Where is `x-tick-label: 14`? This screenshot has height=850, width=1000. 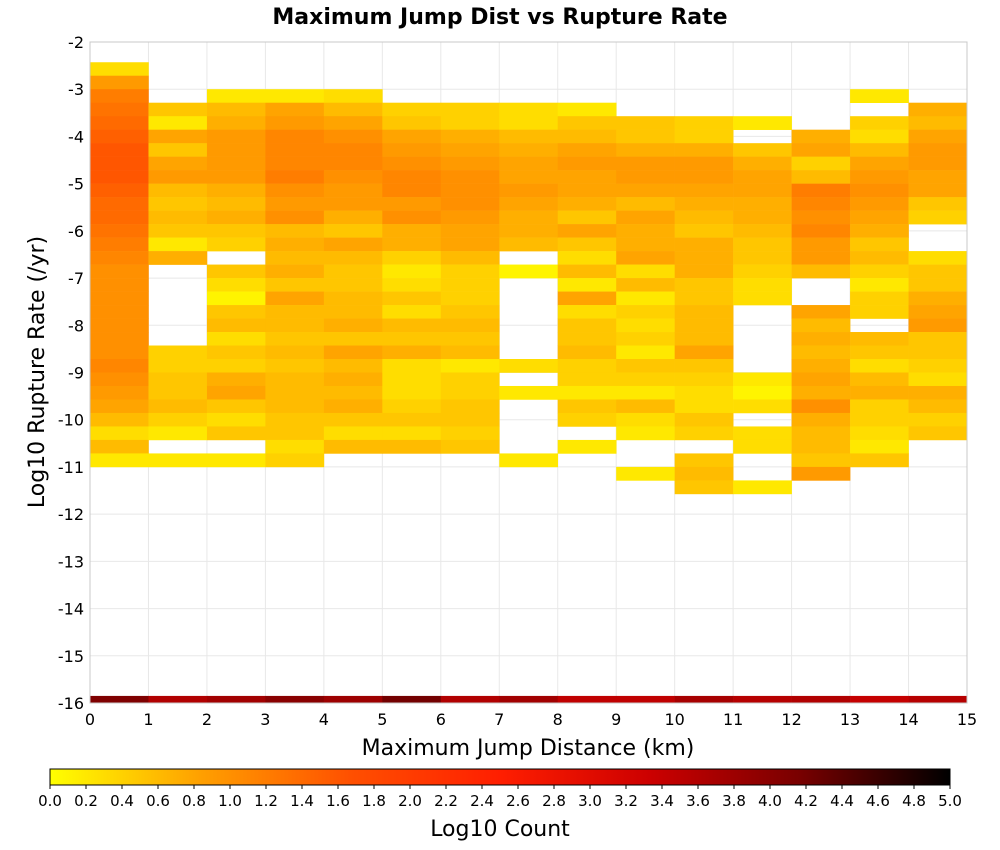 x-tick-label: 14 is located at coordinates (908, 719).